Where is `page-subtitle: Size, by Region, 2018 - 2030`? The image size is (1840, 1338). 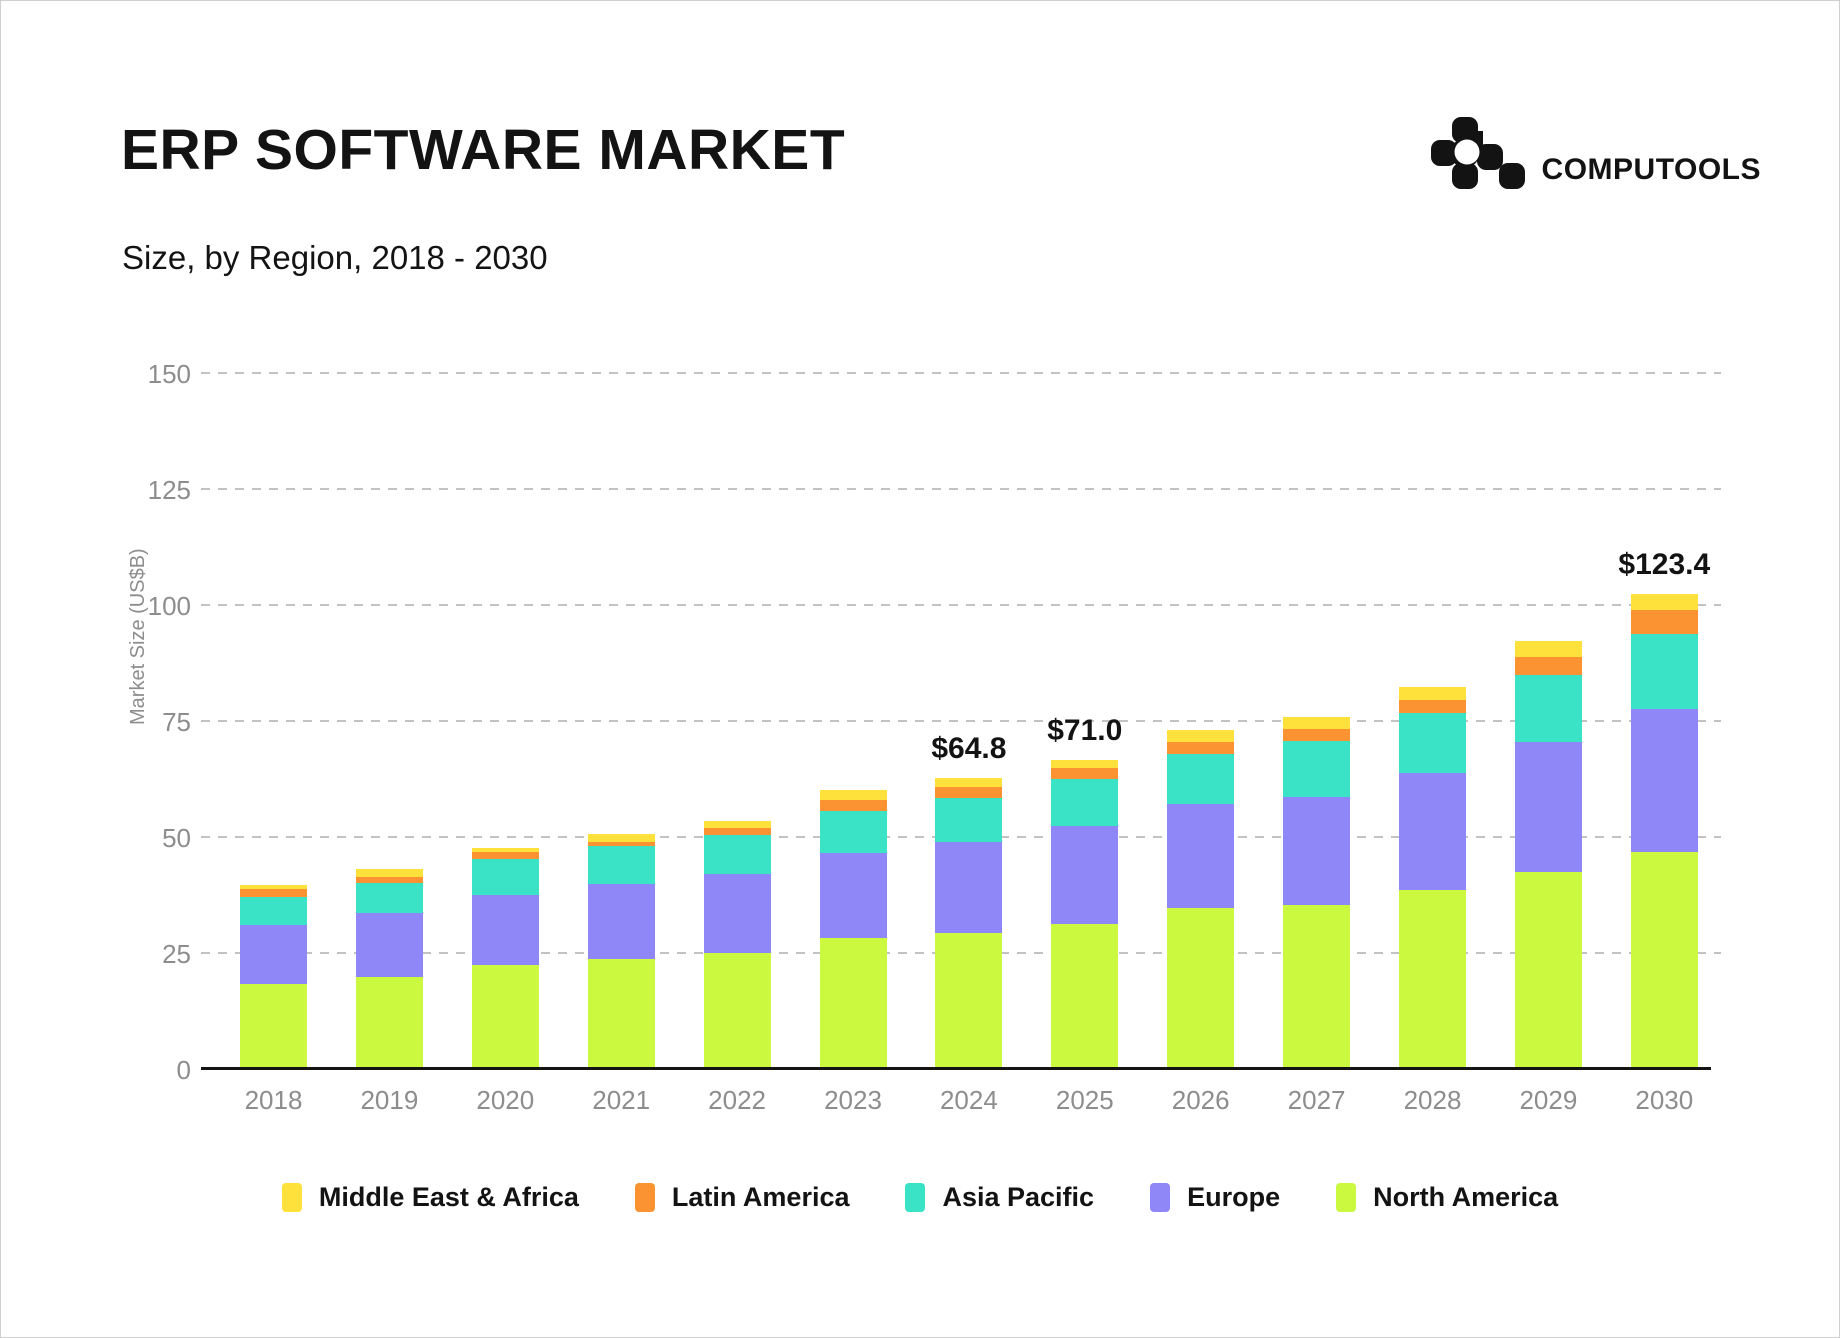 page-subtitle: Size, by Region, 2018 - 2030 is located at coordinates (335, 257).